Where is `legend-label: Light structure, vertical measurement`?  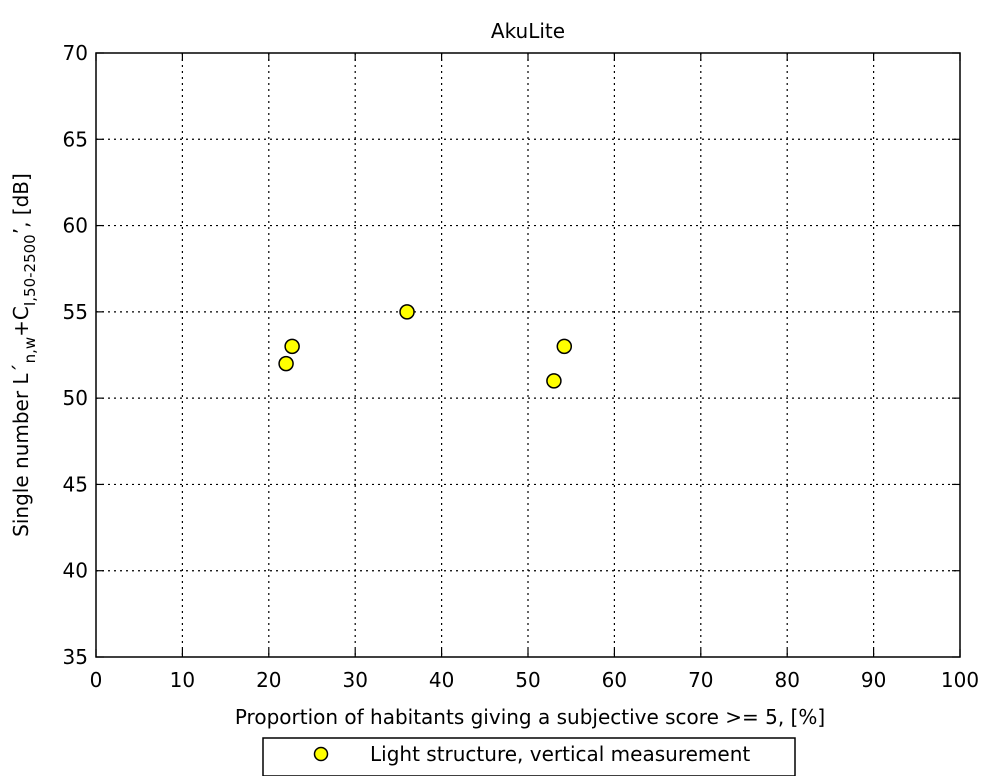
legend-label: Light structure, vertical measurement is located at coordinates (560, 754).